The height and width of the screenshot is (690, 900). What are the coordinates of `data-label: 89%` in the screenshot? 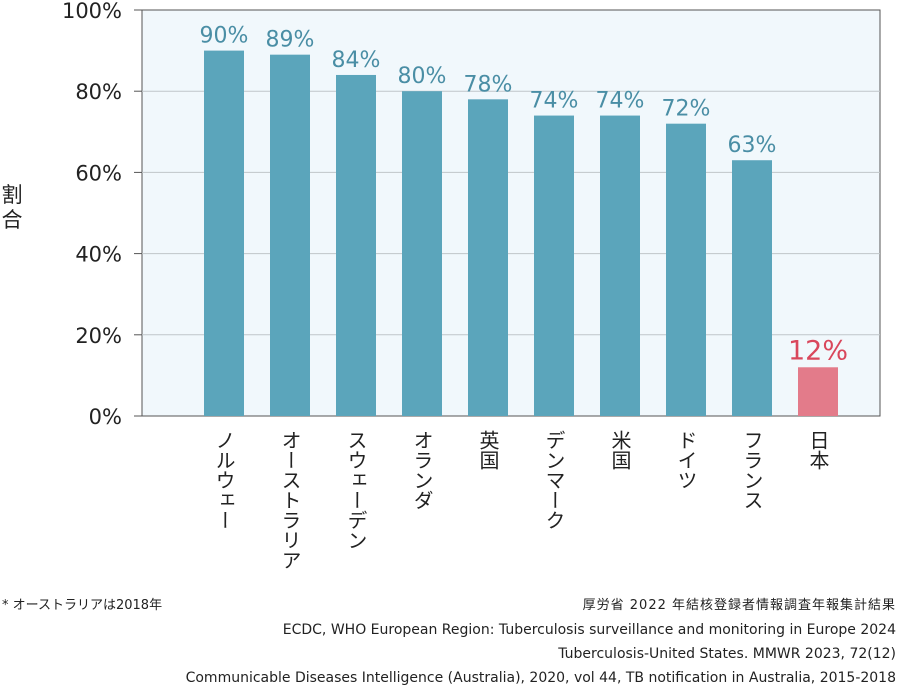 It's located at (290, 40).